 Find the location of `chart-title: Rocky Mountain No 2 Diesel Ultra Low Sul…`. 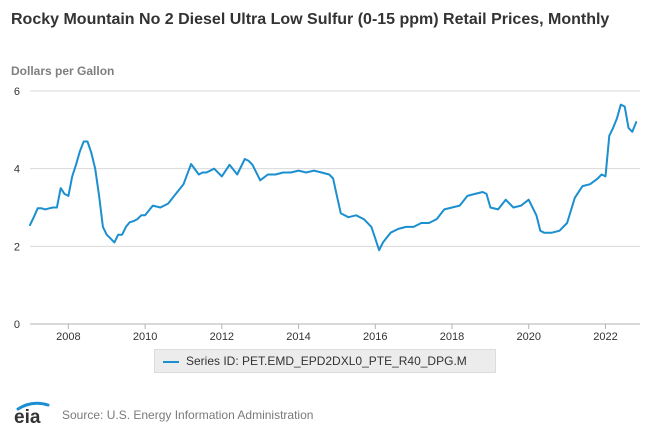

chart-title: Rocky Mountain No 2 Diesel Ultra Low Sul… is located at coordinates (310, 19).